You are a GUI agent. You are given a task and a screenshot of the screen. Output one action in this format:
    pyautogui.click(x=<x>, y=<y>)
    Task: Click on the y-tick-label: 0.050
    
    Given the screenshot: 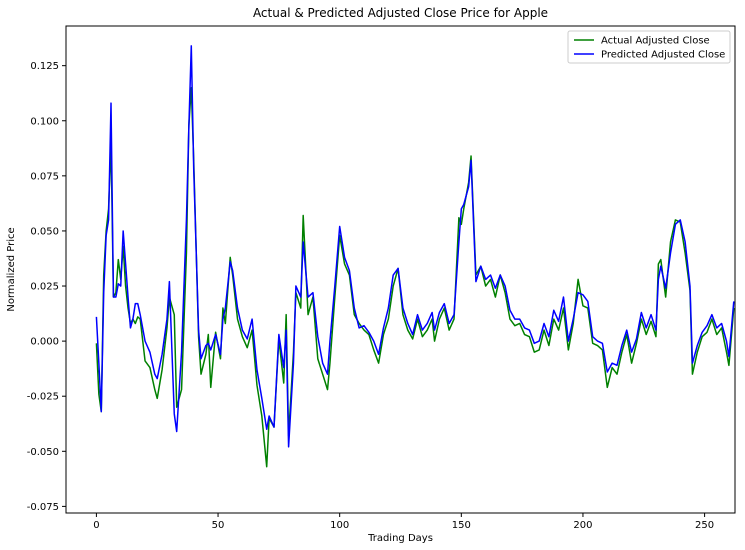 What is the action you would take?
    pyautogui.click(x=44, y=231)
    